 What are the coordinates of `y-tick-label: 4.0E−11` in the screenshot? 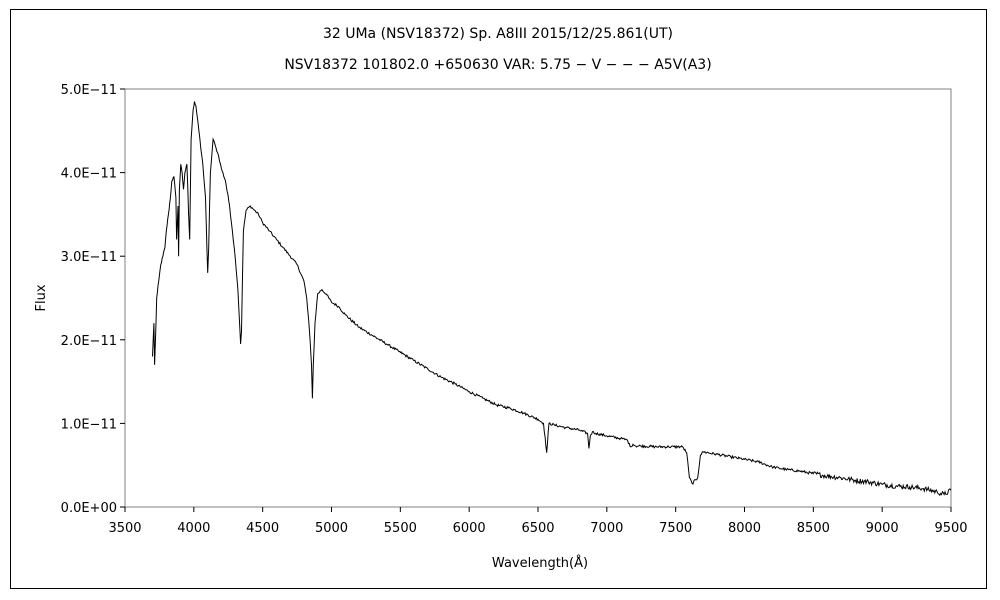 It's located at (89, 174).